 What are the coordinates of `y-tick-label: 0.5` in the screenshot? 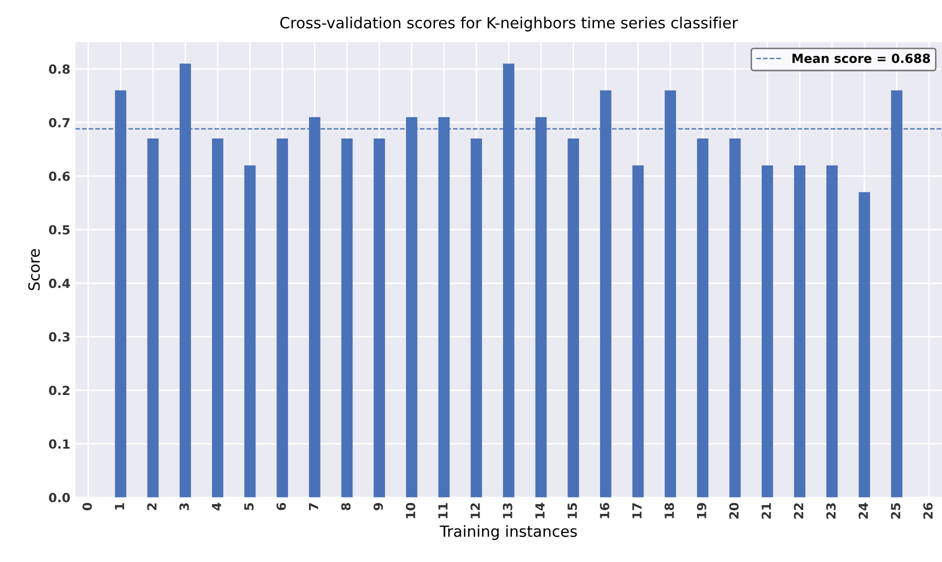 It's located at (59, 230).